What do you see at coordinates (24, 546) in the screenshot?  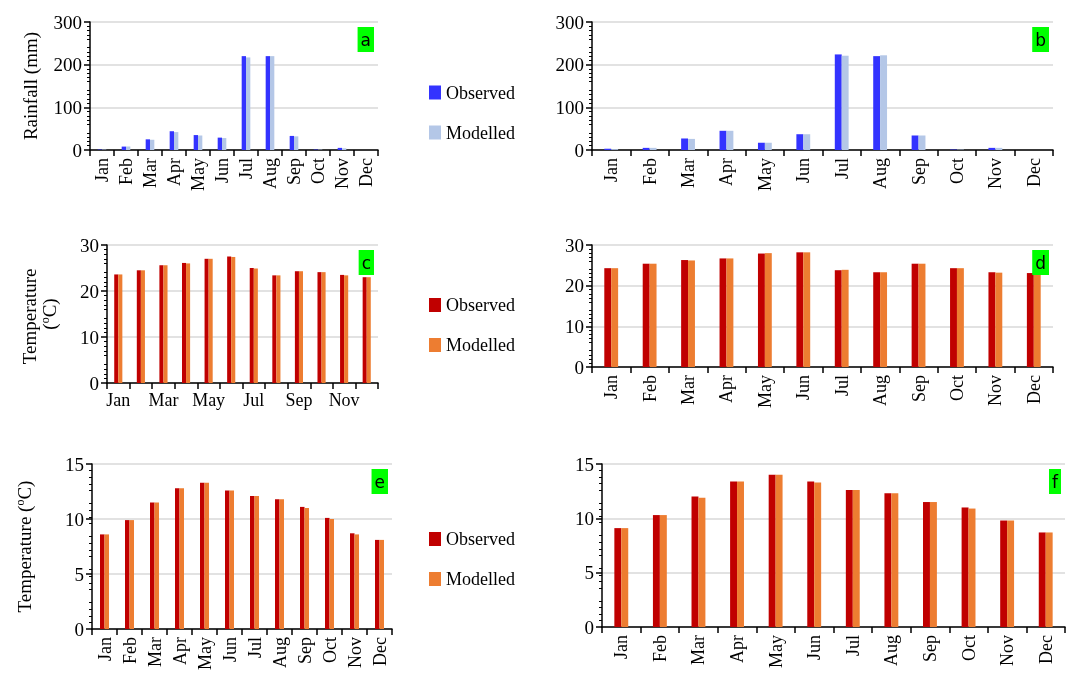 I see `y-axis-title: Temperature (oC)` at bounding box center [24, 546].